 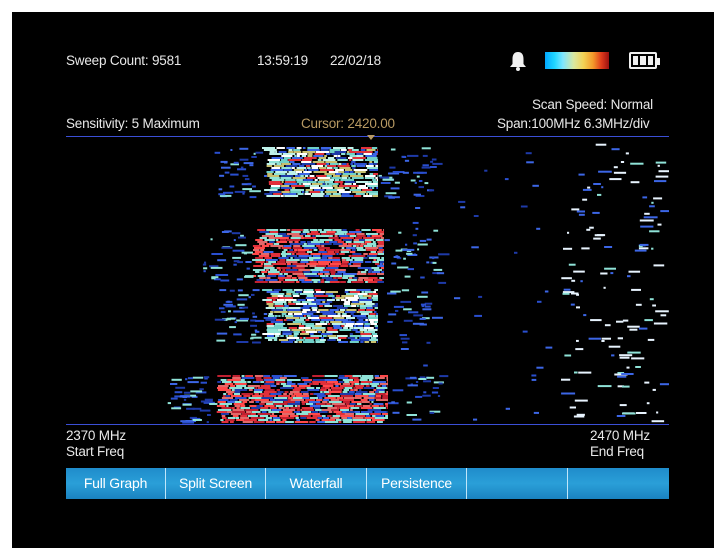 What do you see at coordinates (371, 137) in the screenshot?
I see `cursor-marker` at bounding box center [371, 137].